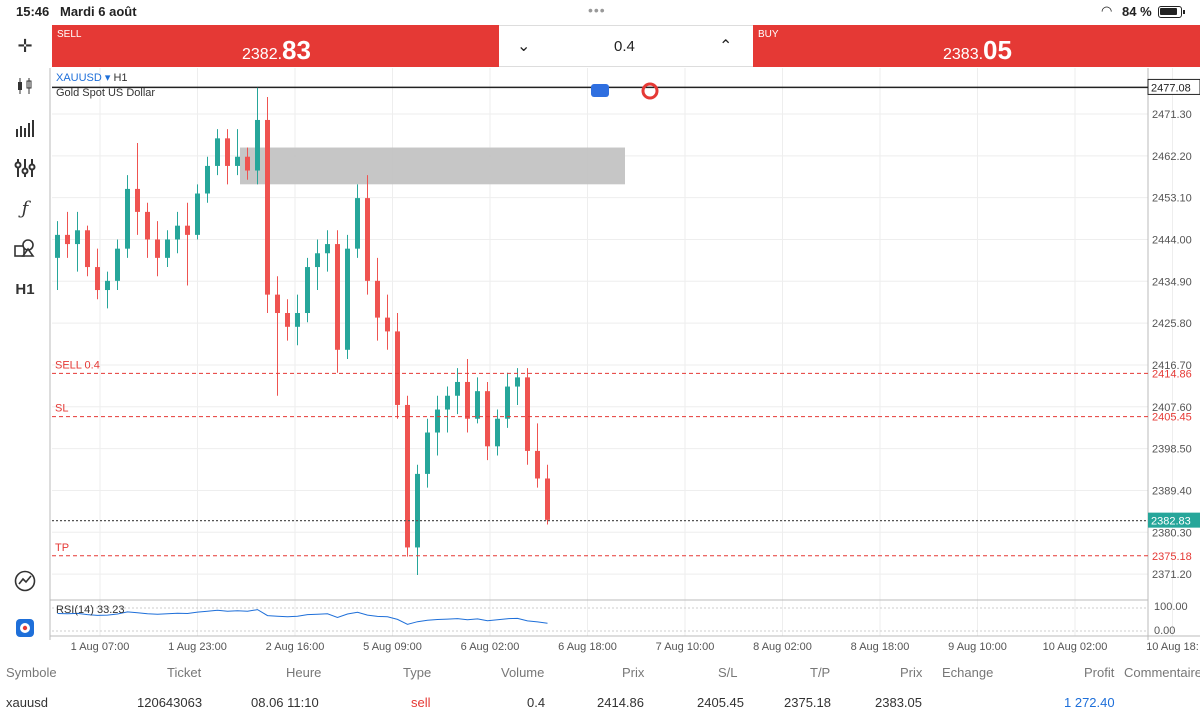 The image size is (1200, 710). I want to click on time-tick-label: 7 Aug 10:00, so click(685, 647).